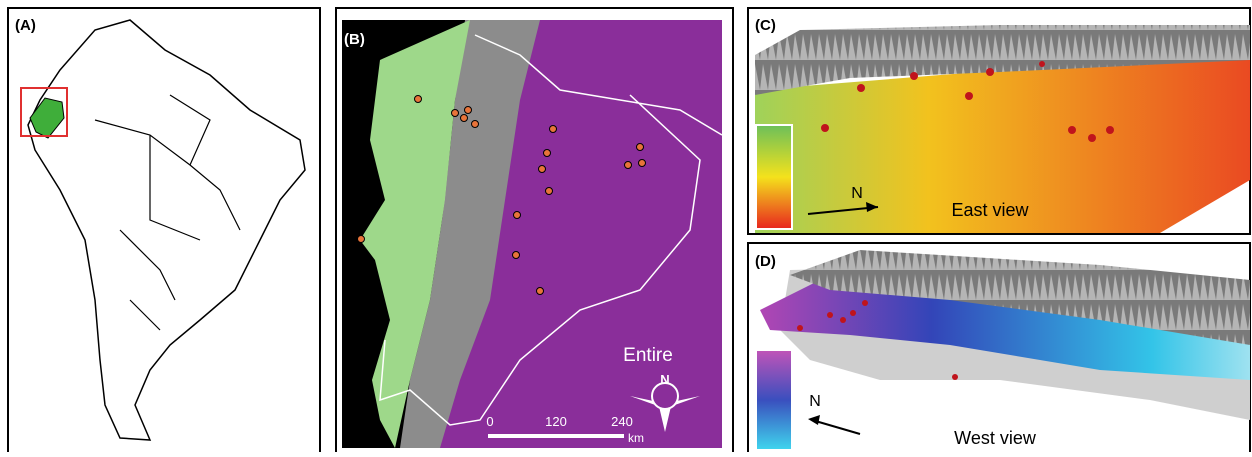 The width and height of the screenshot is (1252, 457). I want to click on scale-tick: 120, so click(556, 421).